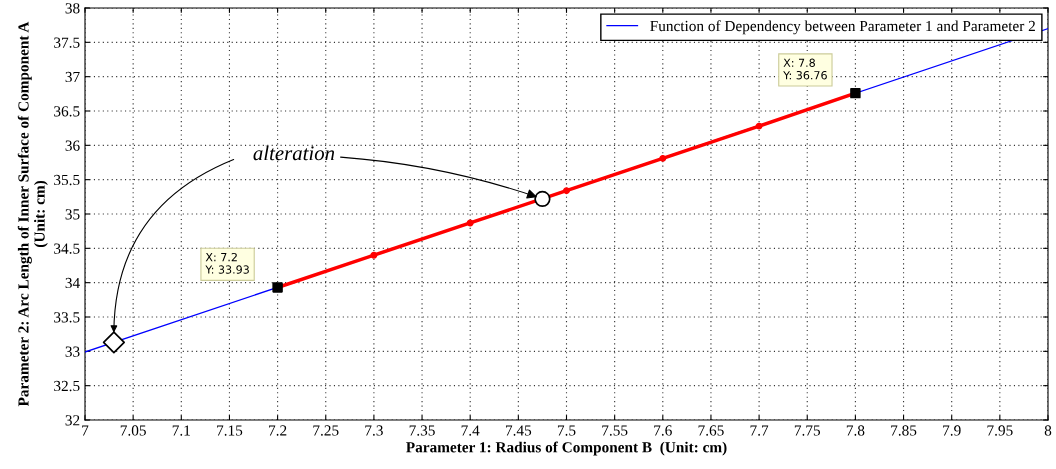 This screenshot has height=469, width=1056. I want to click on y-tick-label: 37.5, so click(67, 42).